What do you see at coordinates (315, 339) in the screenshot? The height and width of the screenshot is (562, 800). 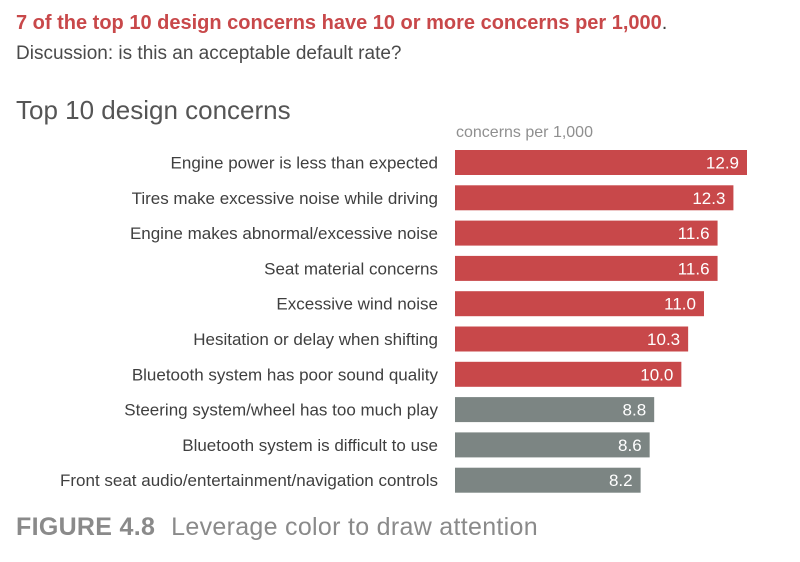 I see `category-label: Hesitation or delay when shifting` at bounding box center [315, 339].